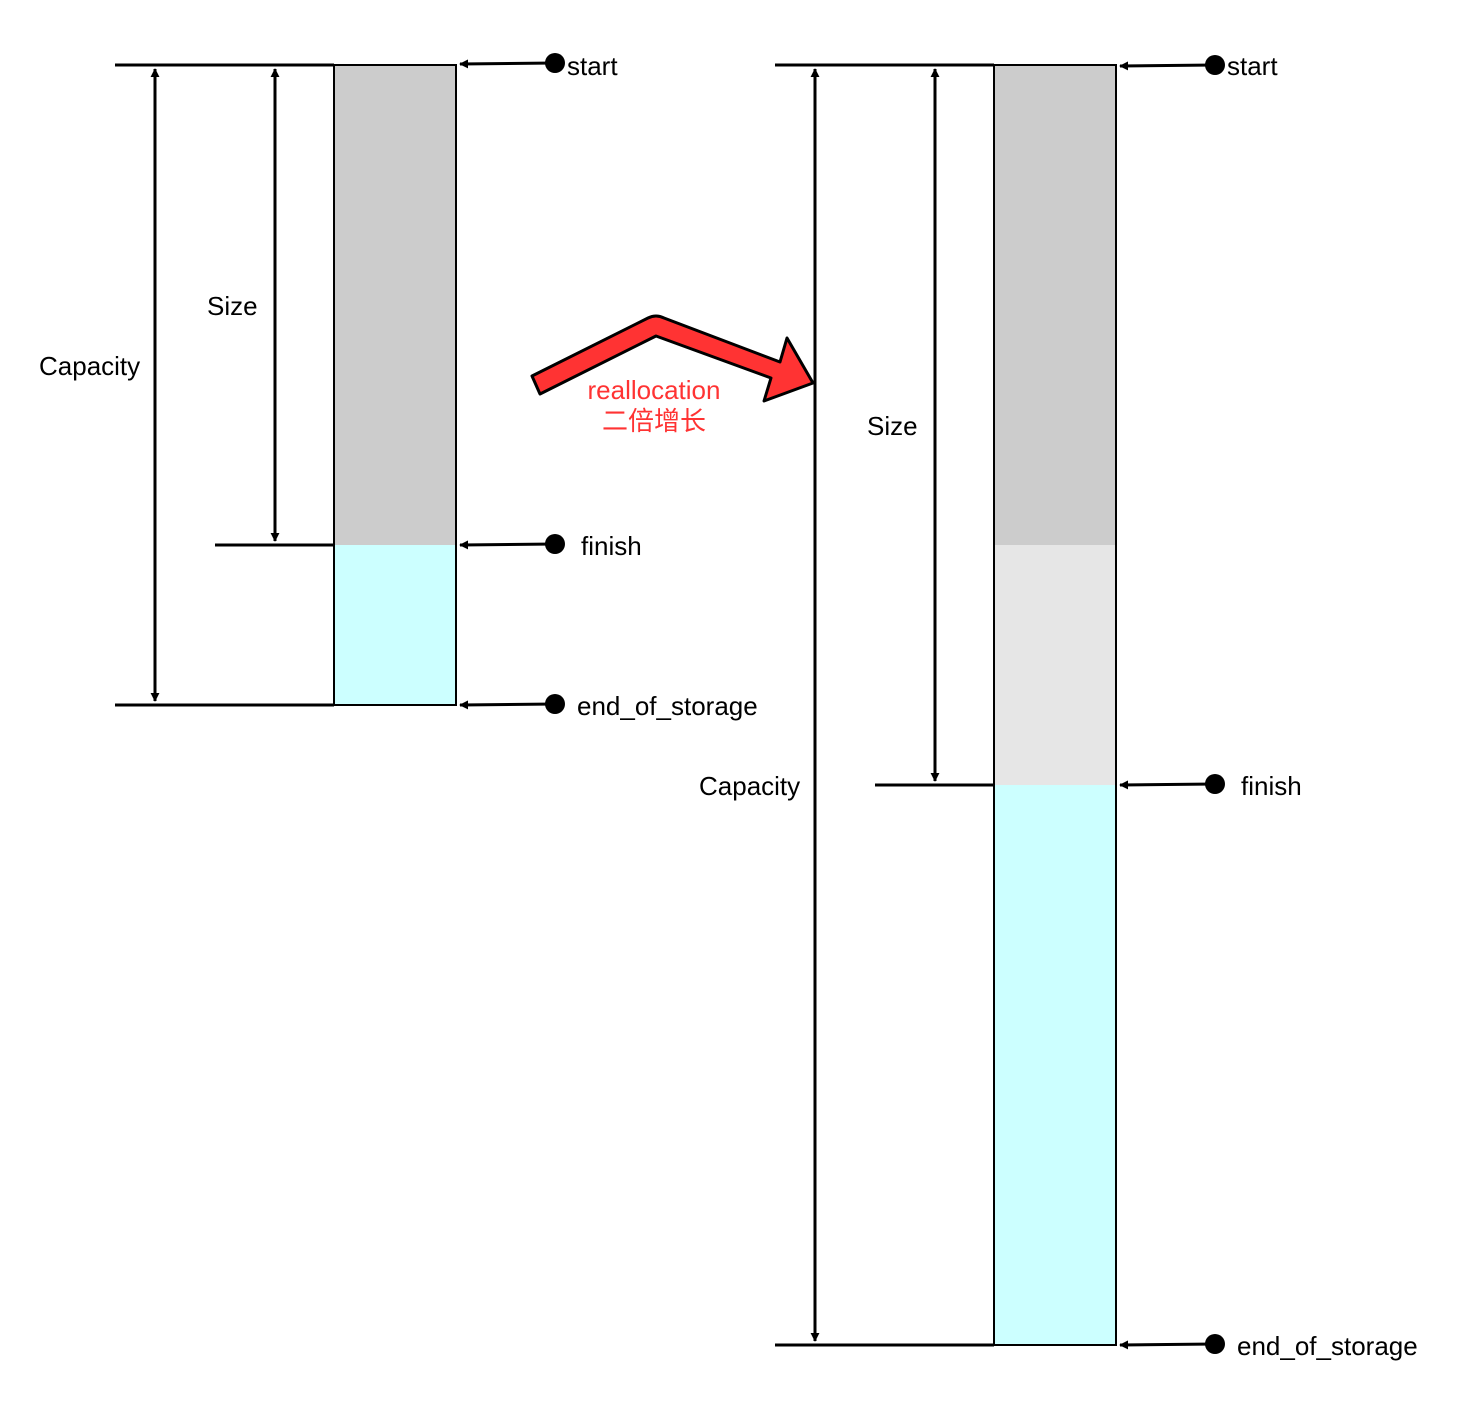  What do you see at coordinates (667, 706) in the screenshot?
I see `before-end-of-storage-label: end_of_storage` at bounding box center [667, 706].